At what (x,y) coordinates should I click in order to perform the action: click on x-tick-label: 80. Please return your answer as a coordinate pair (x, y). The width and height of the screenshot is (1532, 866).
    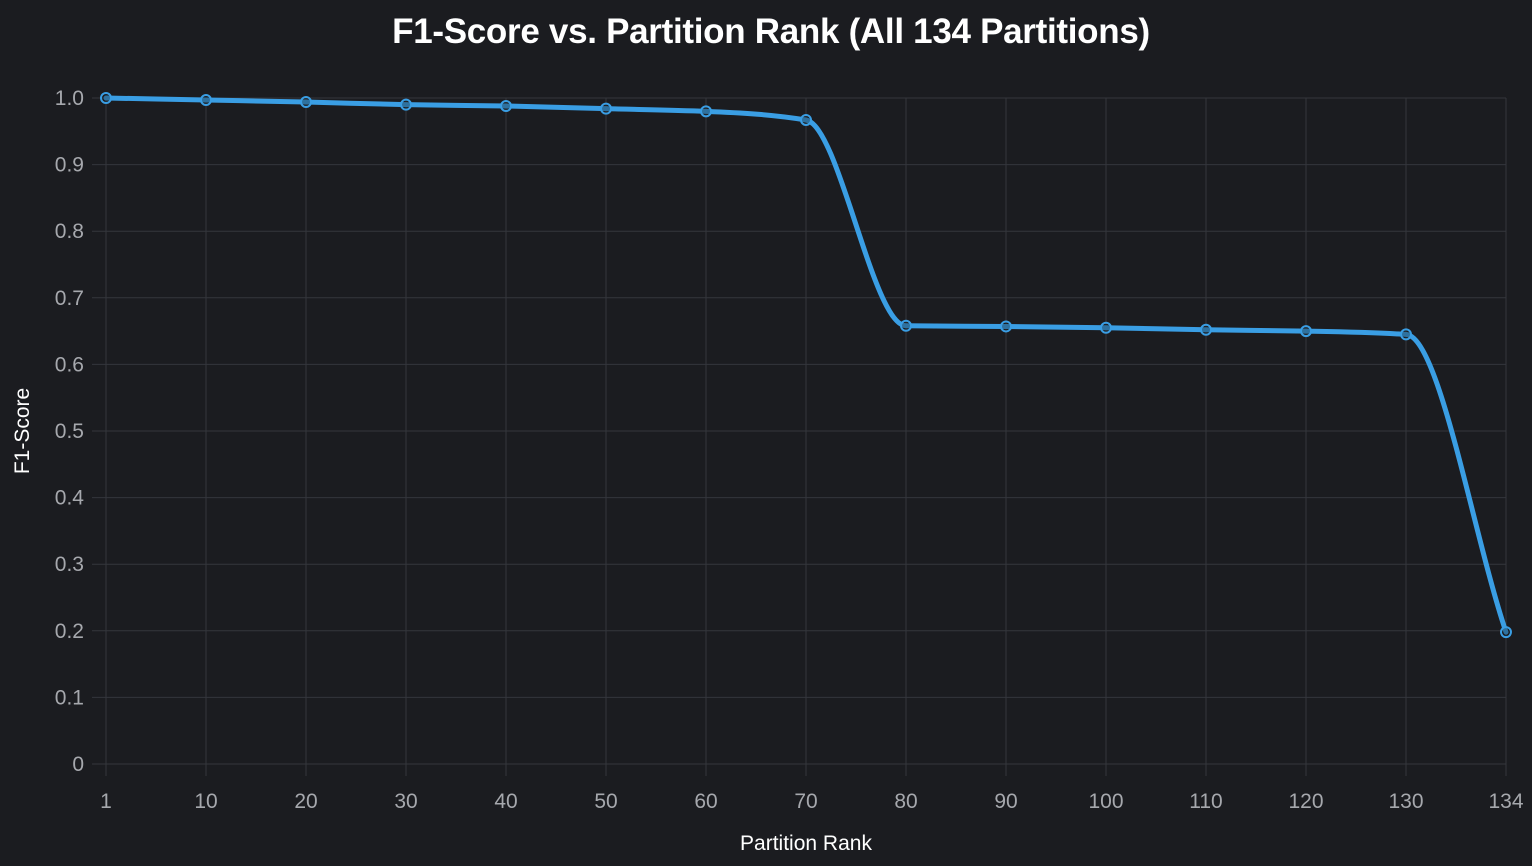
    Looking at the image, I should click on (905, 801).